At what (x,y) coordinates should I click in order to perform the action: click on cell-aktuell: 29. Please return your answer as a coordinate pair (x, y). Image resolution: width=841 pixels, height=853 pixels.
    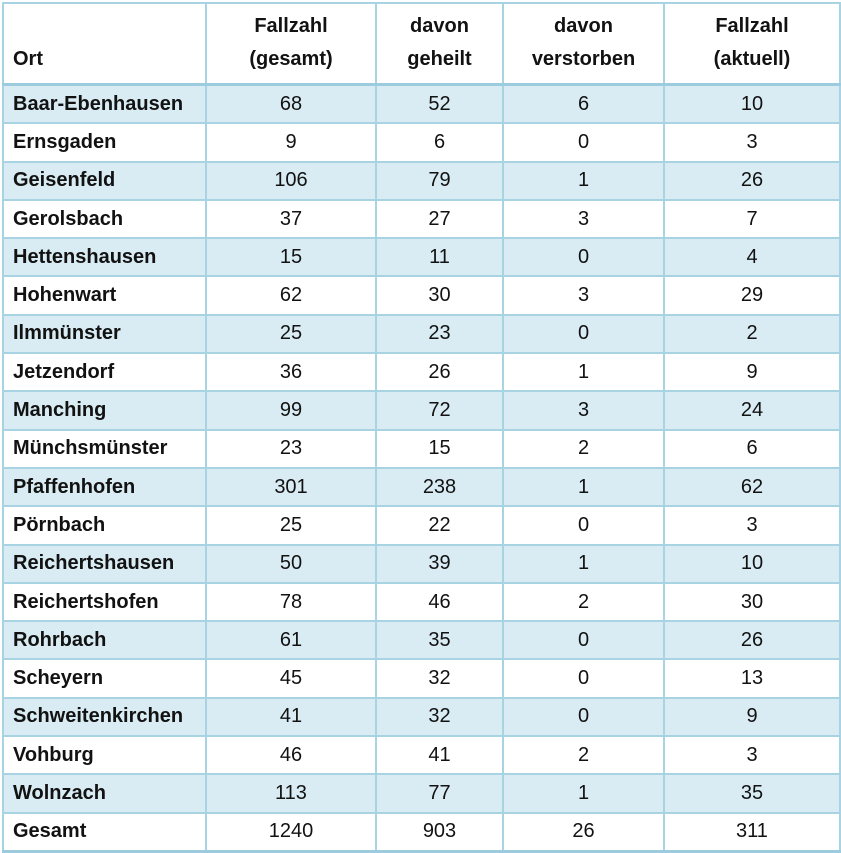
    Looking at the image, I should click on (752, 295).